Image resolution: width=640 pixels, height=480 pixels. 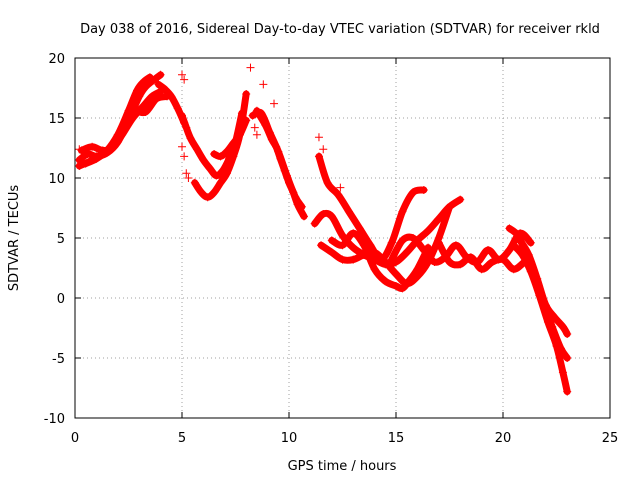 I want to click on y-tick-label: 15, so click(x=56, y=119).